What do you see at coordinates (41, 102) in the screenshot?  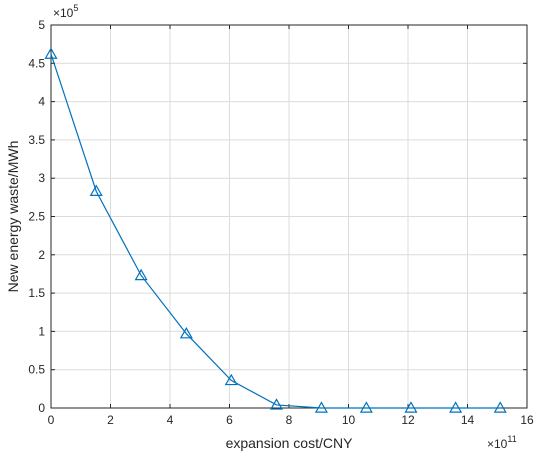 I see `y-tick-label: 4` at bounding box center [41, 102].